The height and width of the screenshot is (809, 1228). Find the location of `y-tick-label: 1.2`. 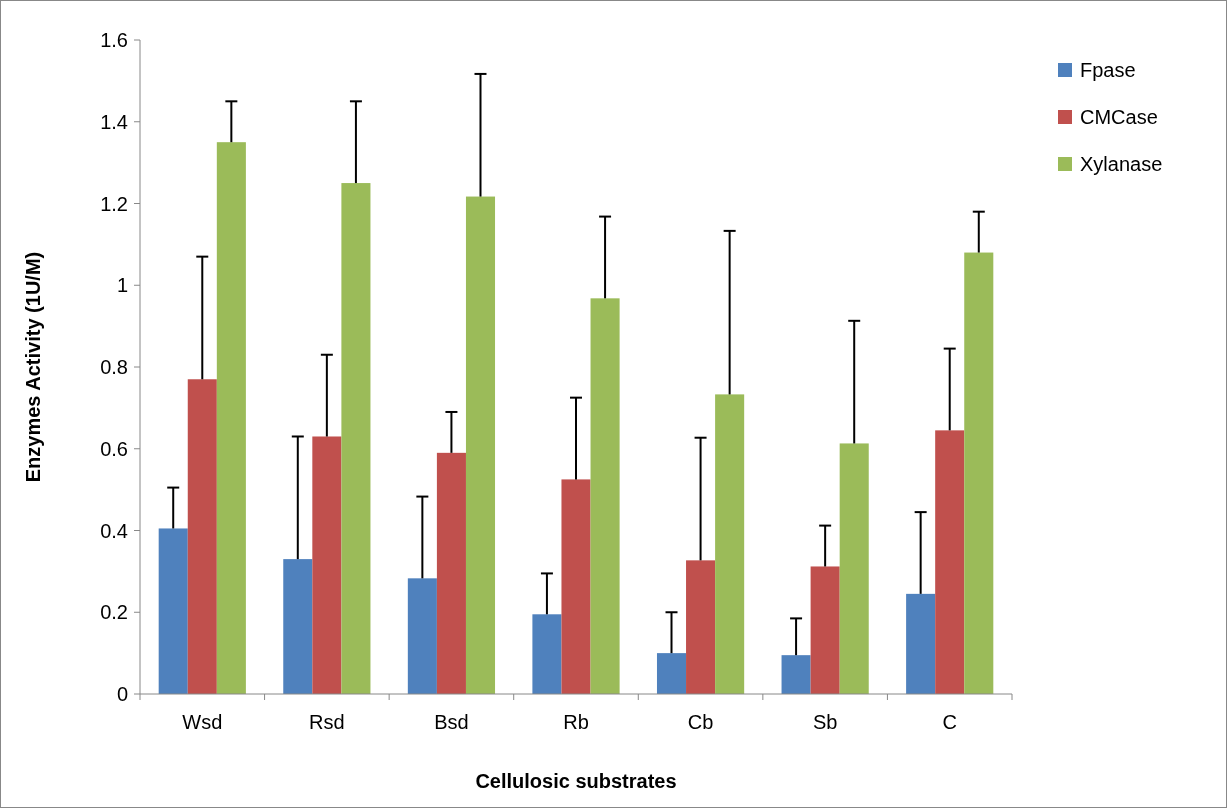

y-tick-label: 1.2 is located at coordinates (114, 203).